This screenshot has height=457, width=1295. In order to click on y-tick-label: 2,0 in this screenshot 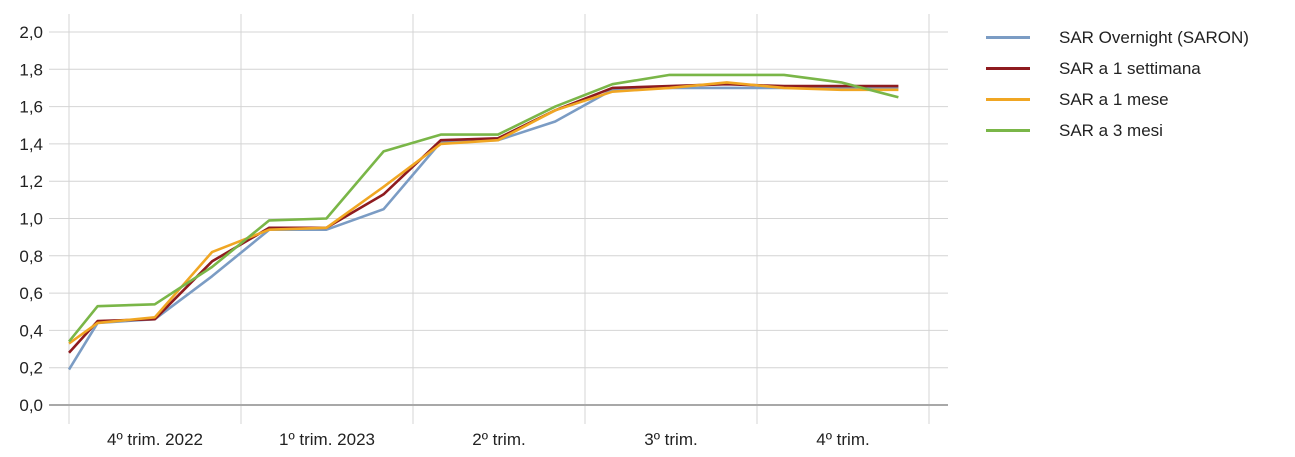, I will do `click(31, 32)`.